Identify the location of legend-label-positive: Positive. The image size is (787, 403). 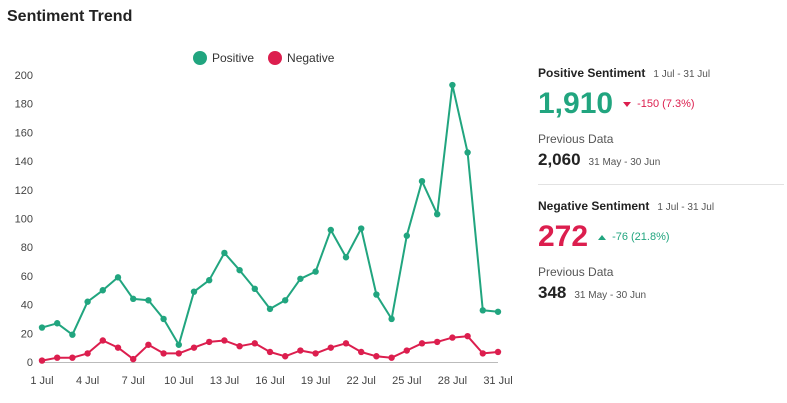
(233, 58).